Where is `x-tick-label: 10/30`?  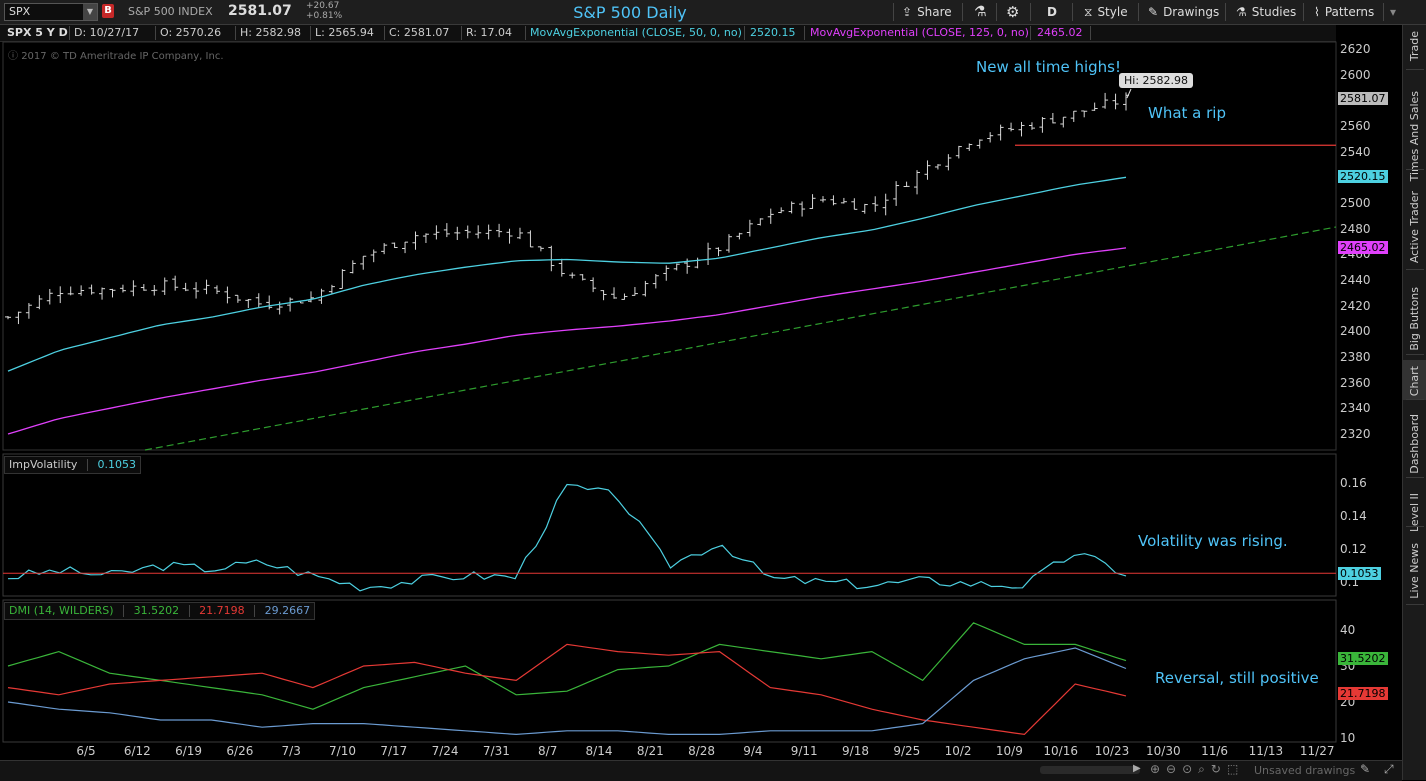 x-tick-label: 10/30 is located at coordinates (1163, 751).